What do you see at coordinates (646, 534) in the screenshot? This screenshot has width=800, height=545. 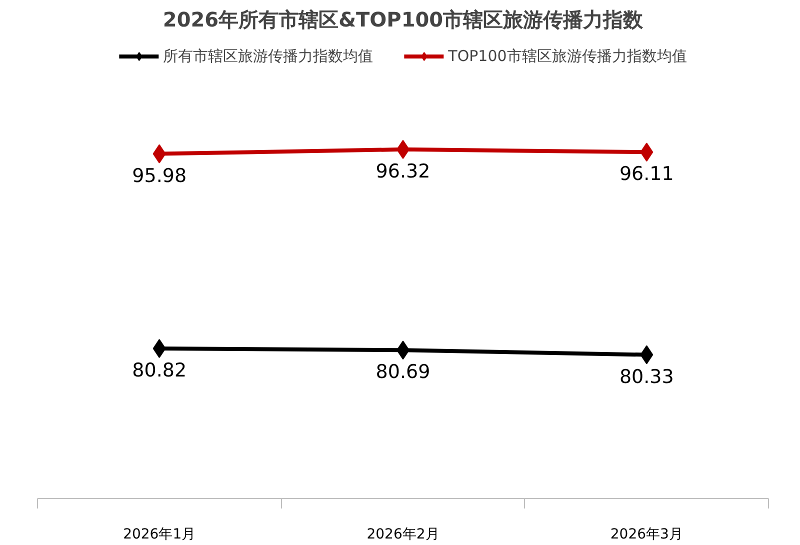 I see `x-tick-label: 2026年3月` at bounding box center [646, 534].